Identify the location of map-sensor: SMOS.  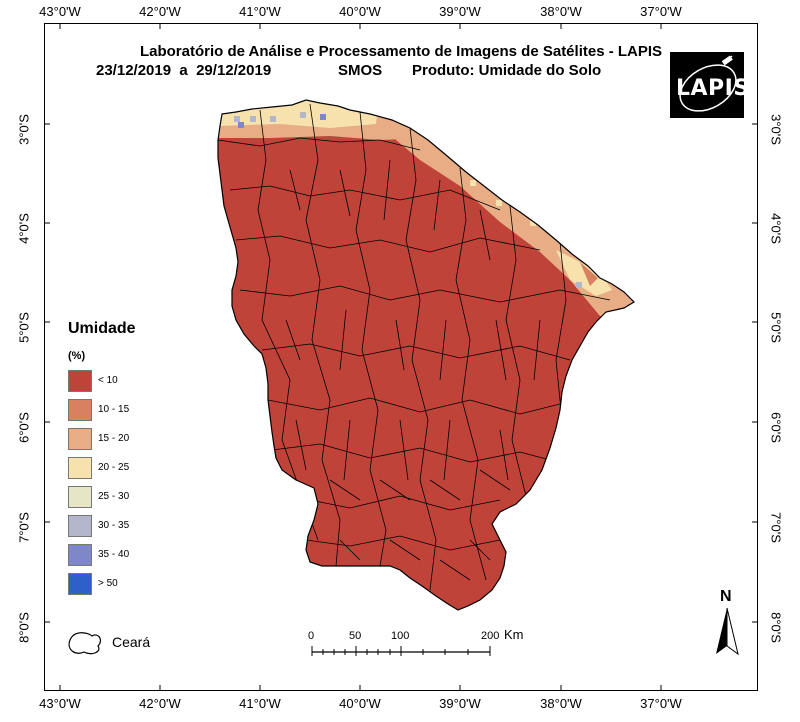
(360, 70).